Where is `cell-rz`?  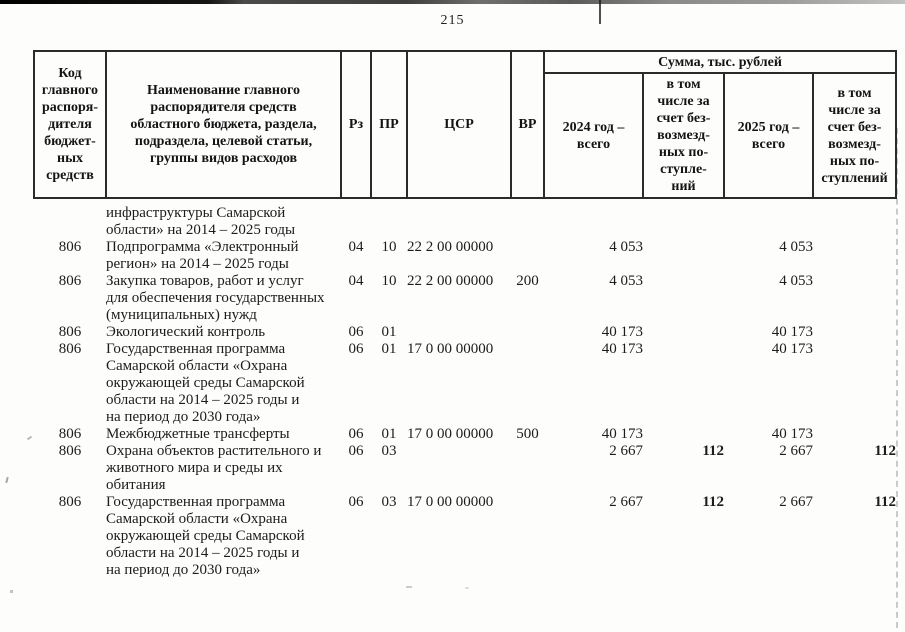
cell-rz is located at coordinates (356, 218).